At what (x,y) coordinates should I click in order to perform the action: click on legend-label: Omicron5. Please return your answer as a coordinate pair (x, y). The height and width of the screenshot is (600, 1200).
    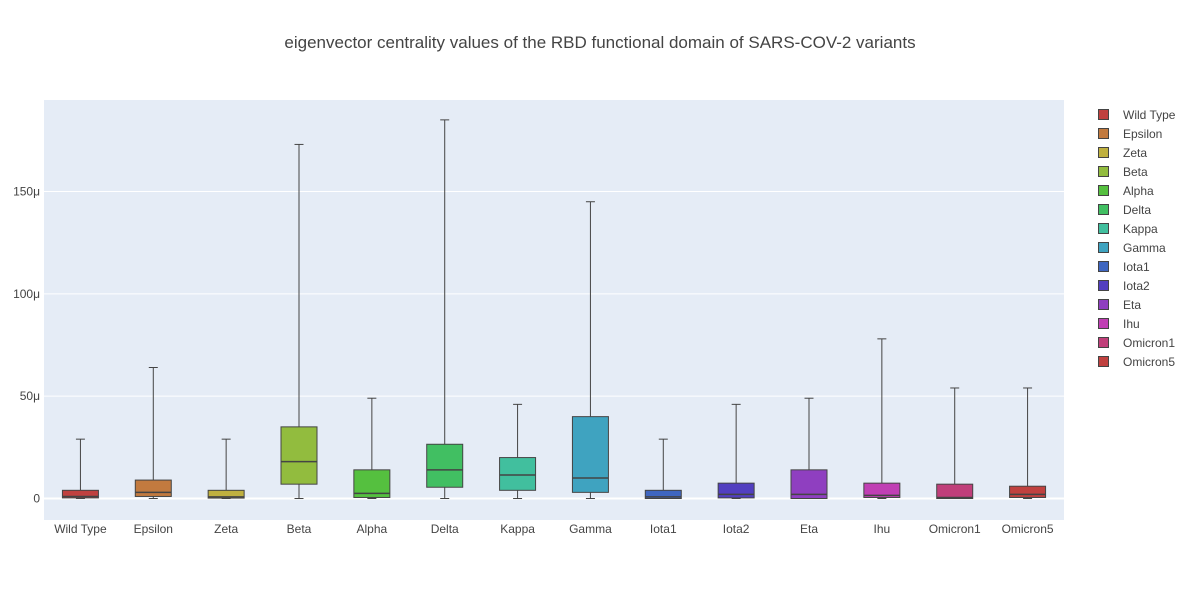
    Looking at the image, I should click on (1149, 361).